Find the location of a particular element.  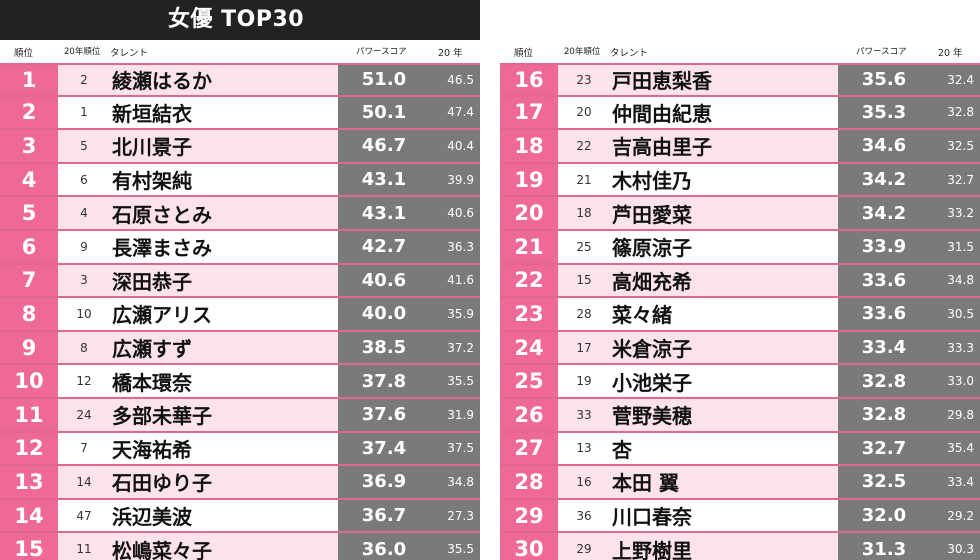

prev-year-score: 32.8 is located at coordinates (960, 112).